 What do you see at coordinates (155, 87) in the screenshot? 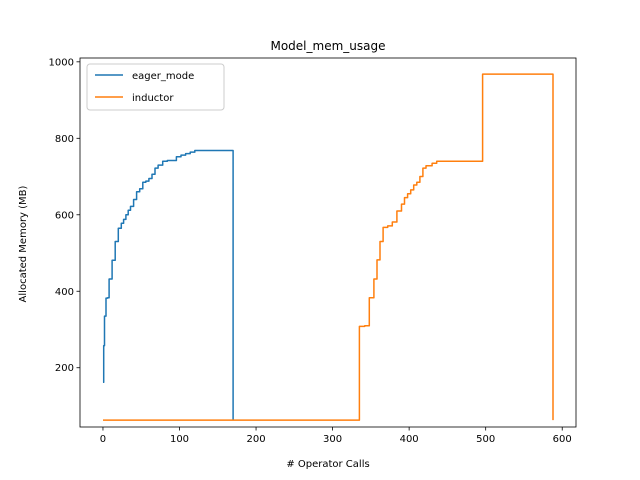
I see `legend: eager_mode inductor` at bounding box center [155, 87].